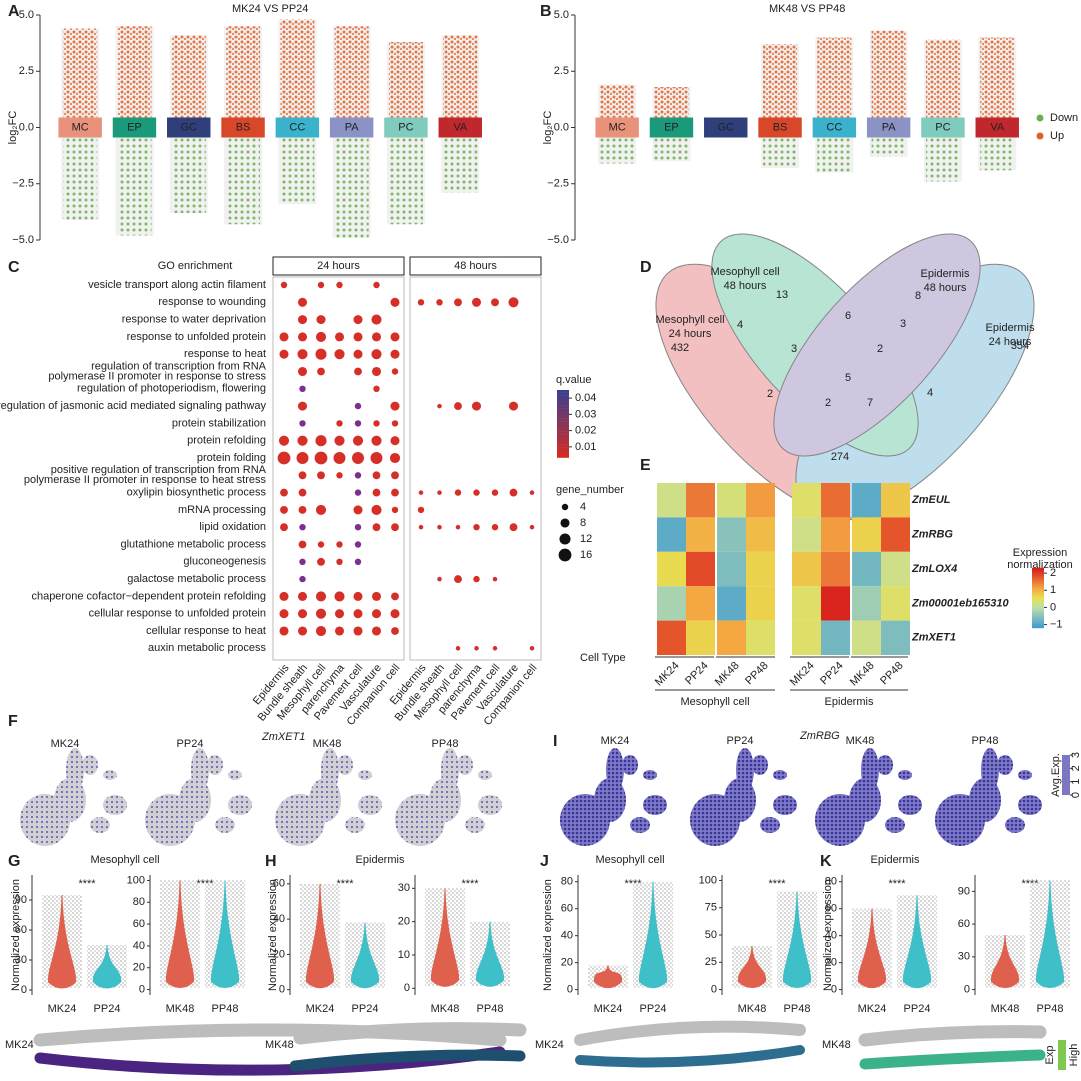 This screenshot has width=1081, height=1081. I want to click on term-label: response to wounding, so click(212, 302).